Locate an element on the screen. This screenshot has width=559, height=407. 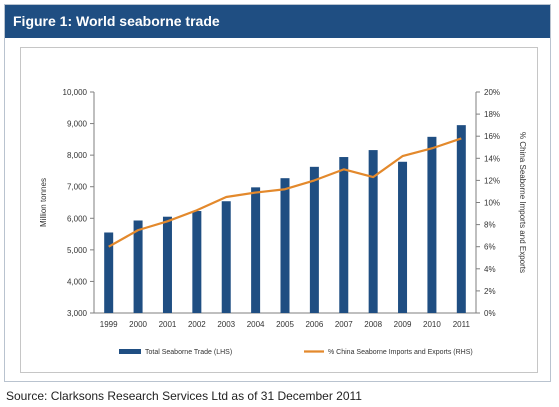
left-tick-label: 7,000 is located at coordinates (77, 187).